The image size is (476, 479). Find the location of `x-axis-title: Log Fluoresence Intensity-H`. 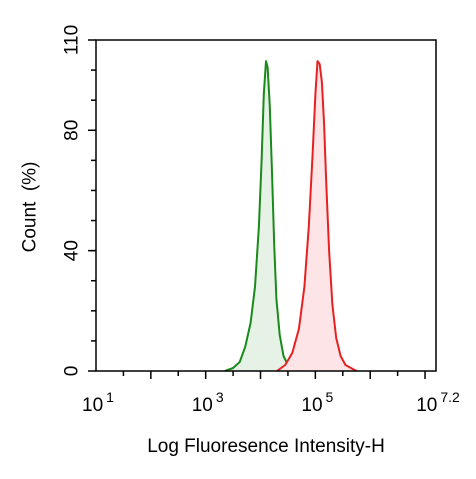

x-axis-title: Log Fluoresence Intensity-H is located at coordinates (266, 446).